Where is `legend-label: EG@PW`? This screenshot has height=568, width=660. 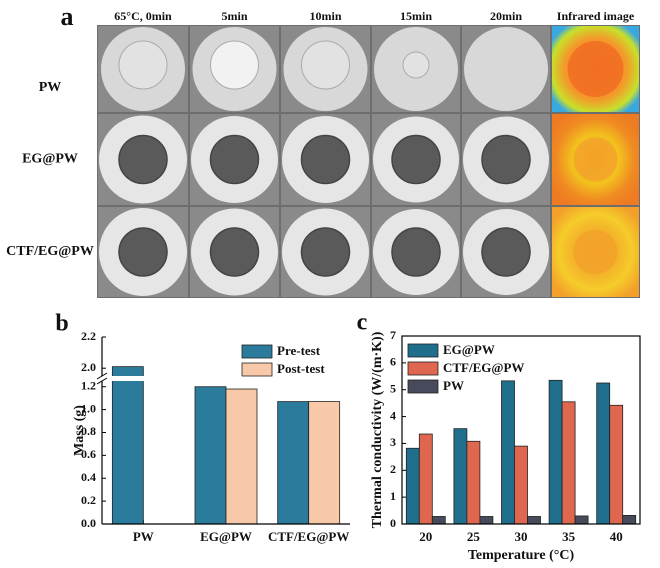
legend-label: EG@PW is located at coordinates (469, 349).